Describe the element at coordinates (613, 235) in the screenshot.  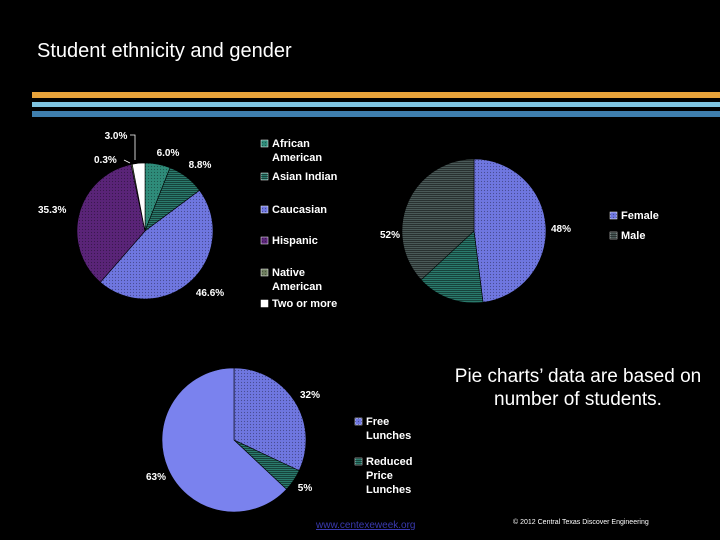
I see `legend-swatch-texture-male` at that location.